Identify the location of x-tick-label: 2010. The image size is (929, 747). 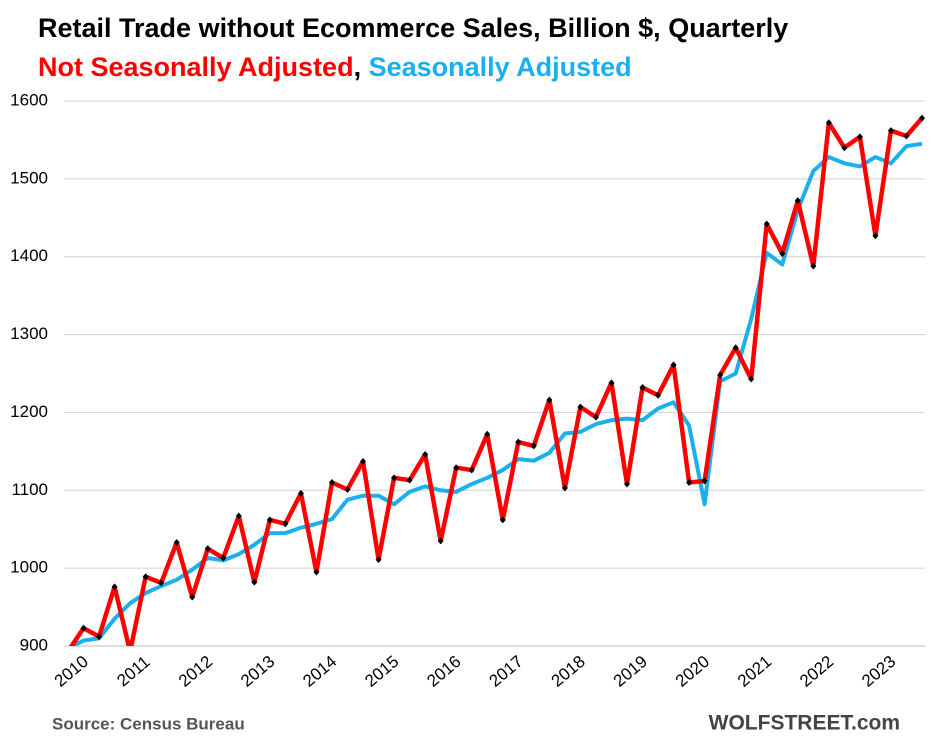
(71, 671).